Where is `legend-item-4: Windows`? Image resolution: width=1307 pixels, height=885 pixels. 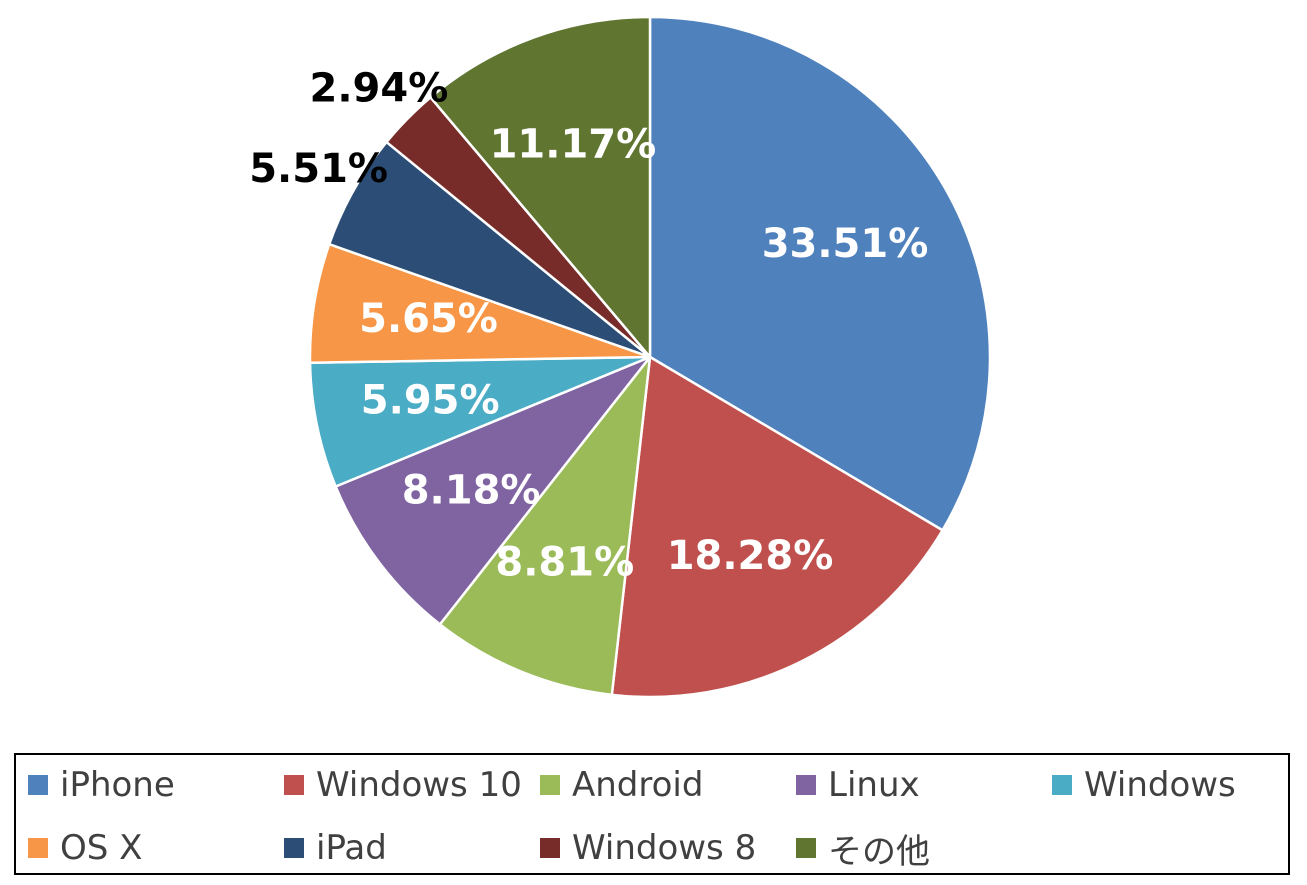
legend-item-4: Windows is located at coordinates (1144, 785).